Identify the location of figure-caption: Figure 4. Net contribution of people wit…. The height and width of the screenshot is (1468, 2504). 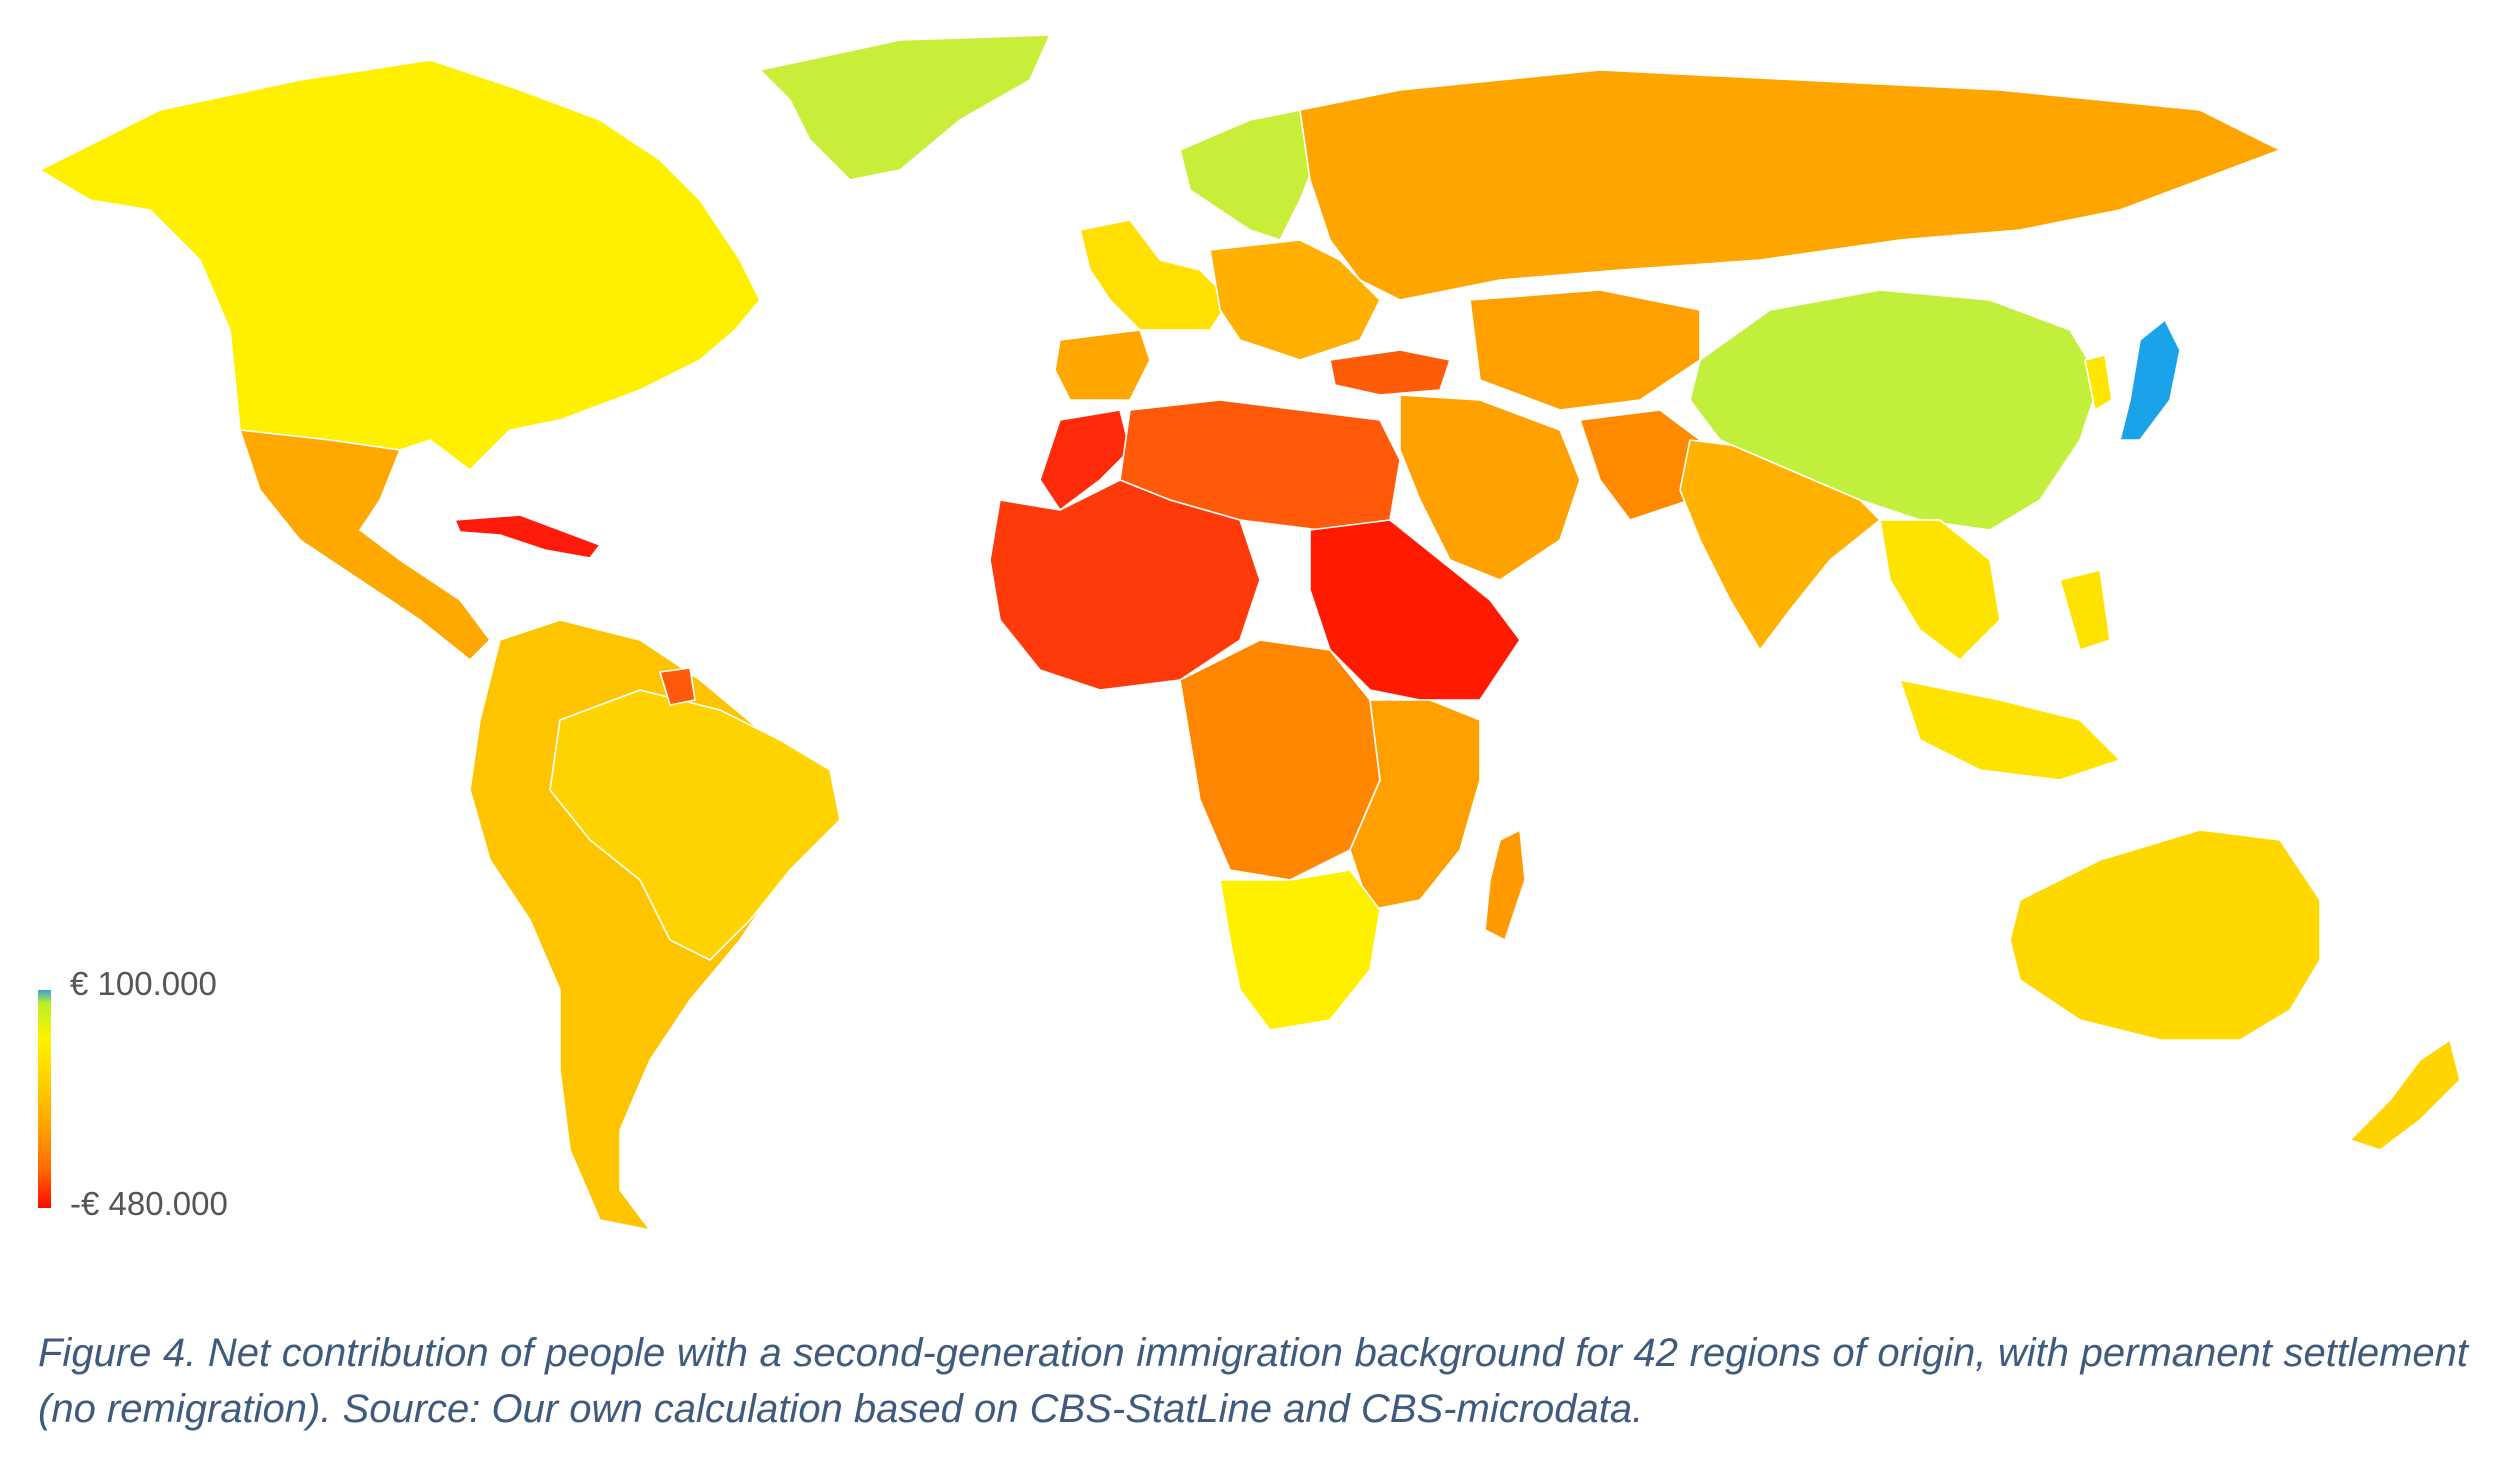
(1253, 1381).